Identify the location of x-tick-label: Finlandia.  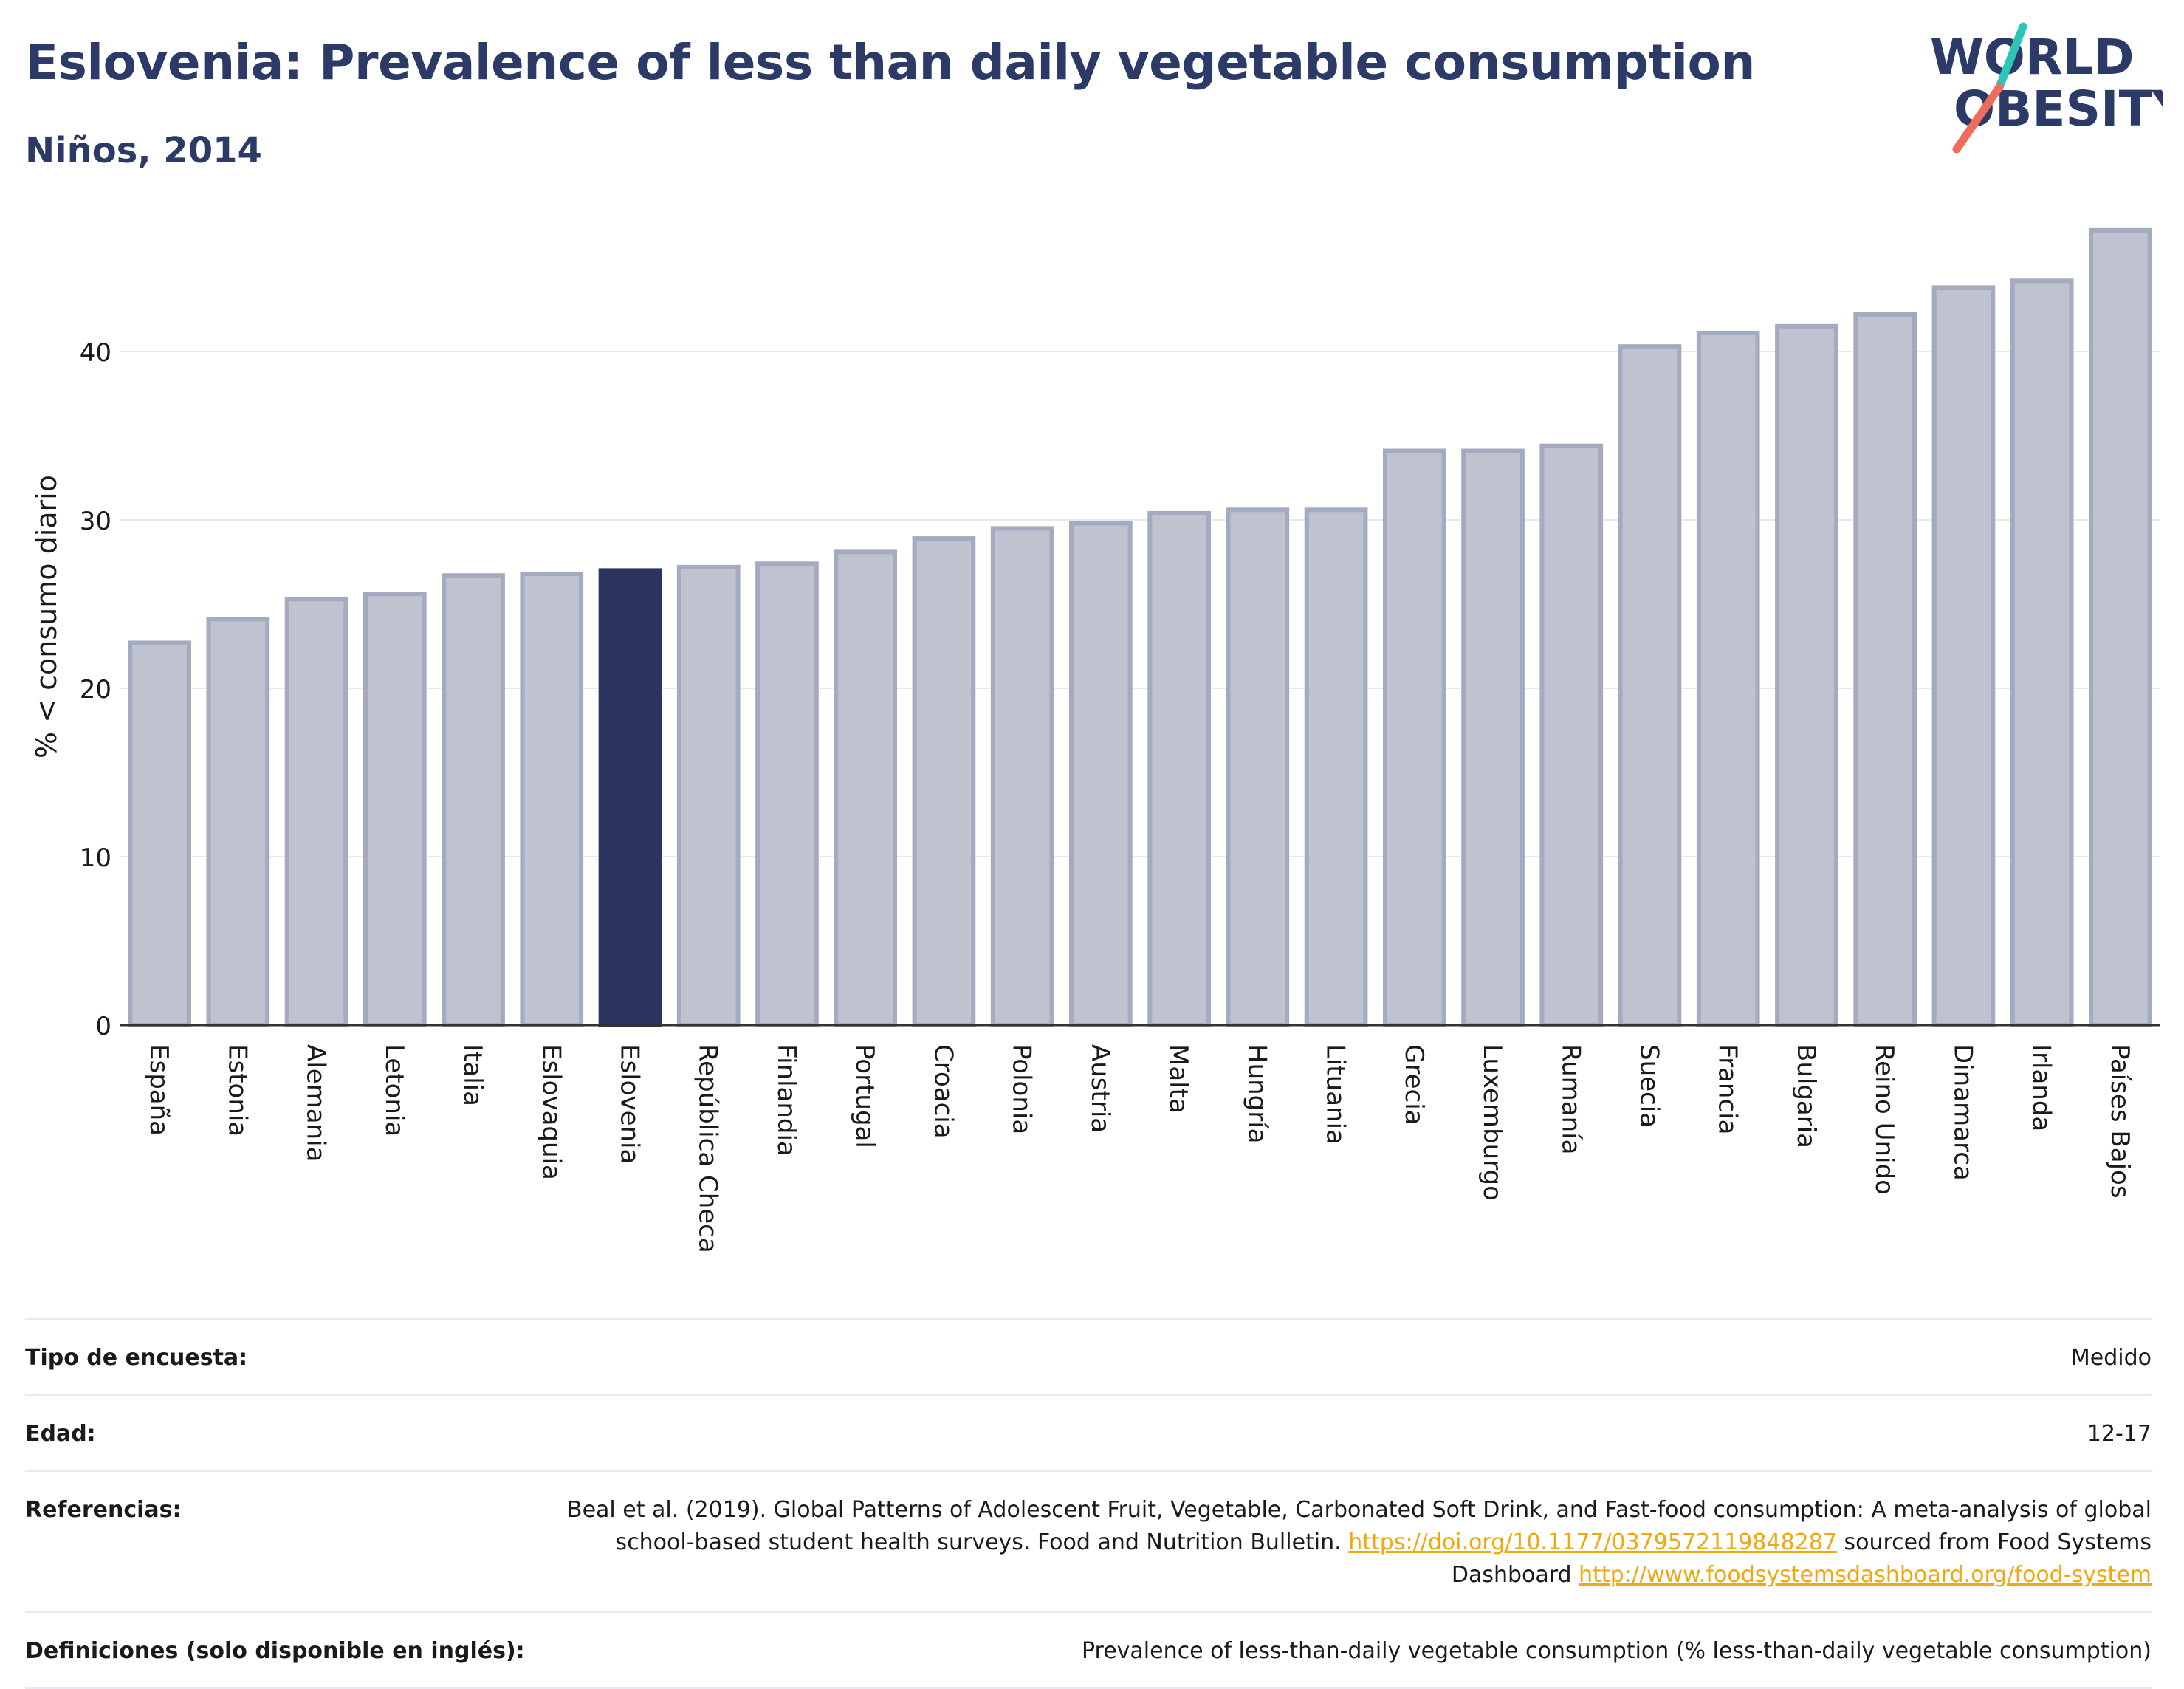
(787, 1101).